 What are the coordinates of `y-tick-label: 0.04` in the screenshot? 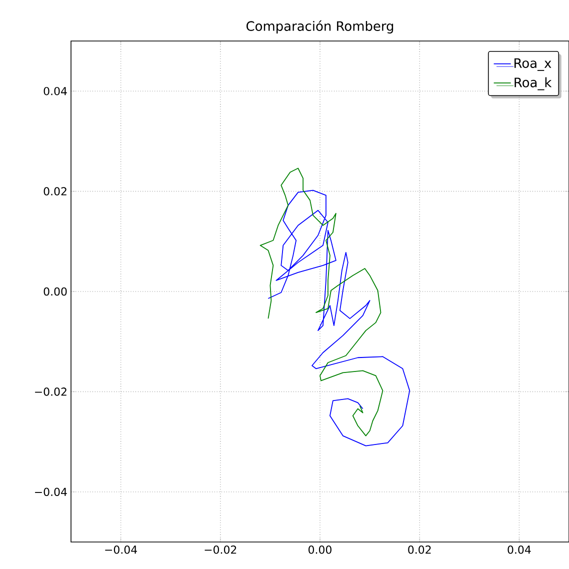 It's located at (55, 91).